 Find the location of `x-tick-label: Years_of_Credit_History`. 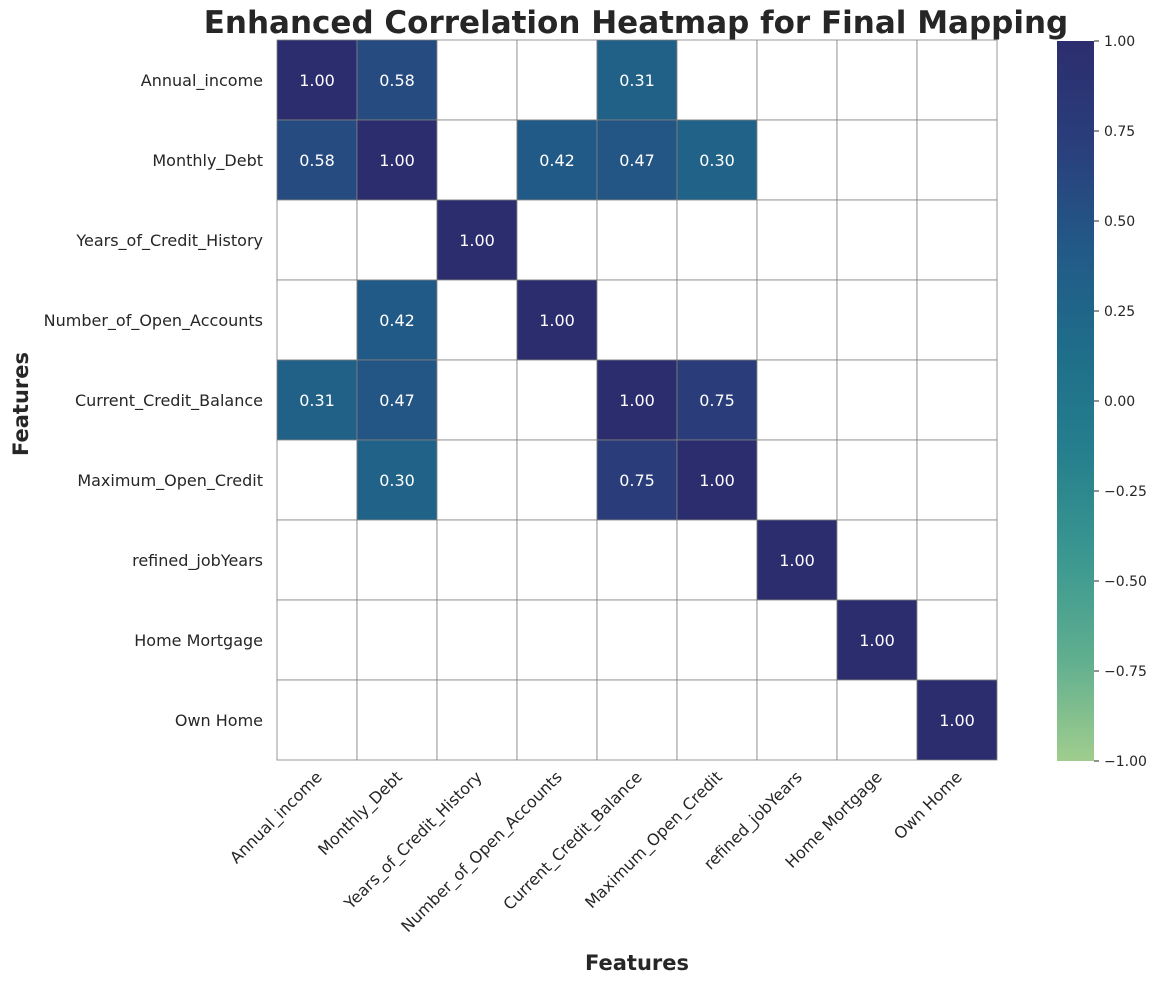

x-tick-label: Years_of_Credit_History is located at coordinates (413, 840).